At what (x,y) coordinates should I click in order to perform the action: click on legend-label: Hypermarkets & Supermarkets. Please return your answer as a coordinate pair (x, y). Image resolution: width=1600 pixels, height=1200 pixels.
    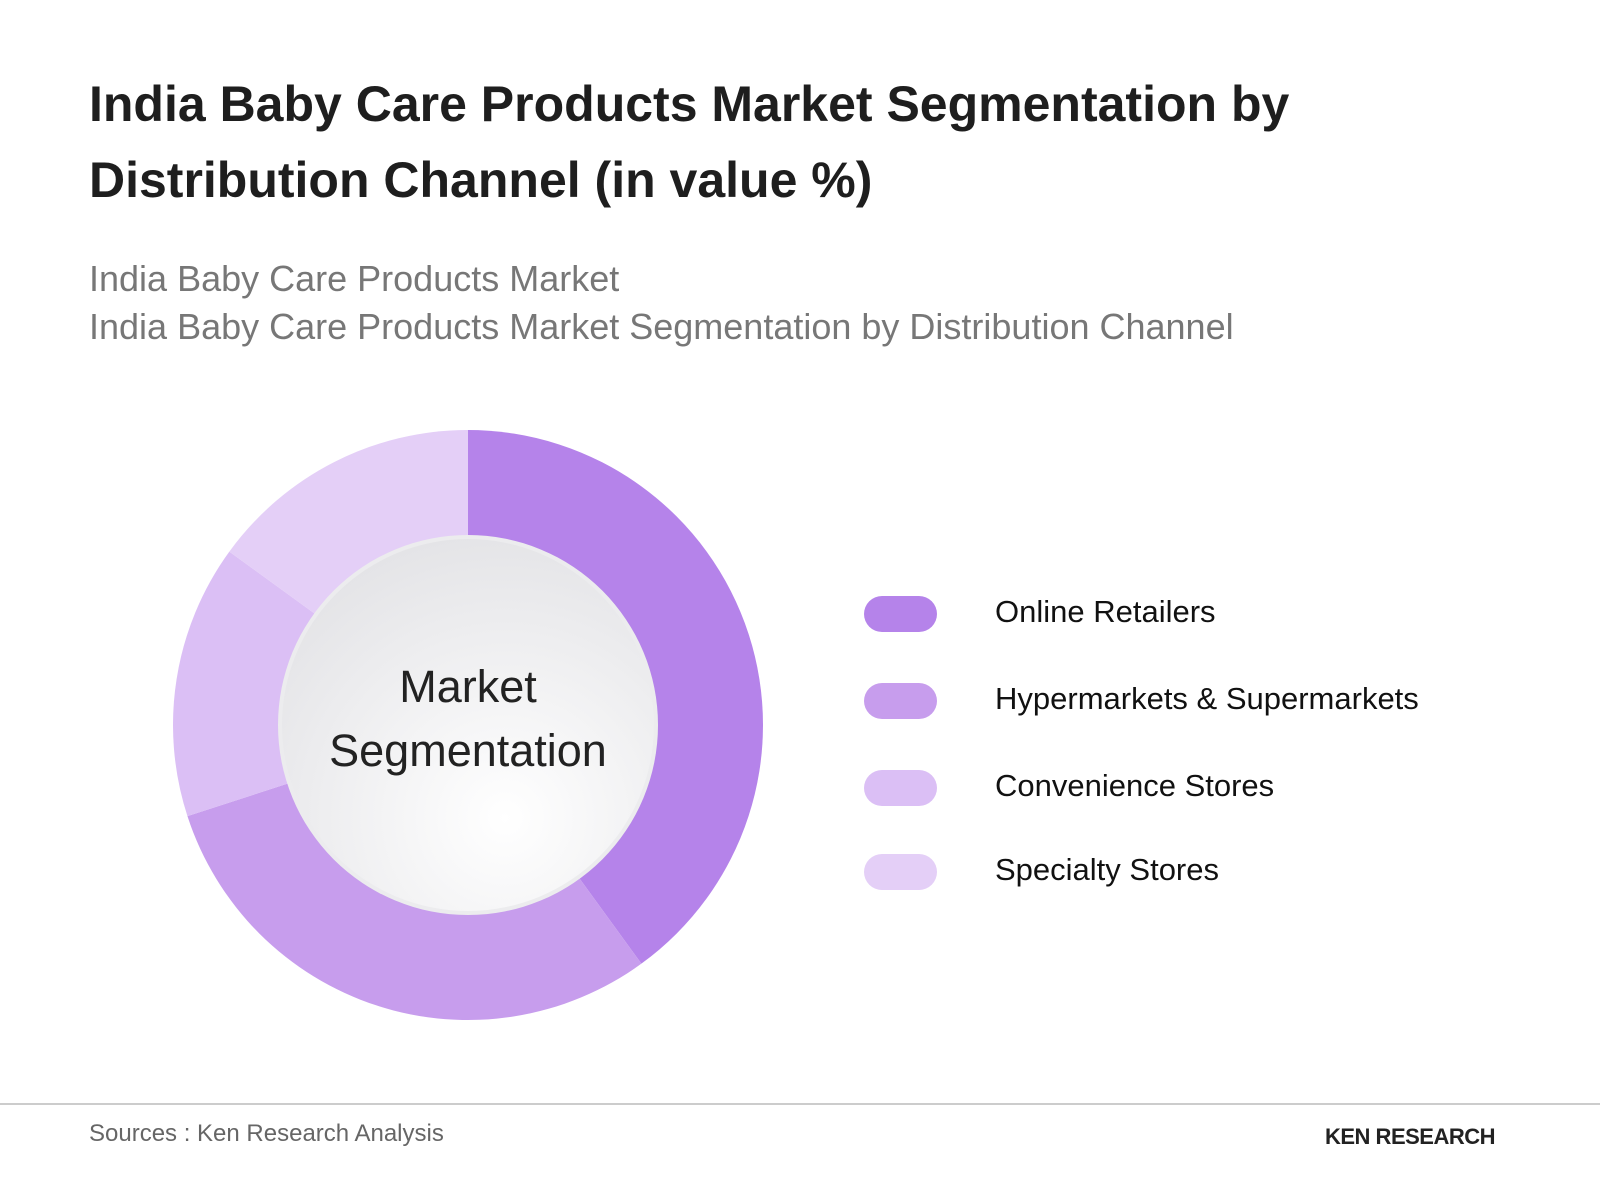
    Looking at the image, I should click on (1207, 698).